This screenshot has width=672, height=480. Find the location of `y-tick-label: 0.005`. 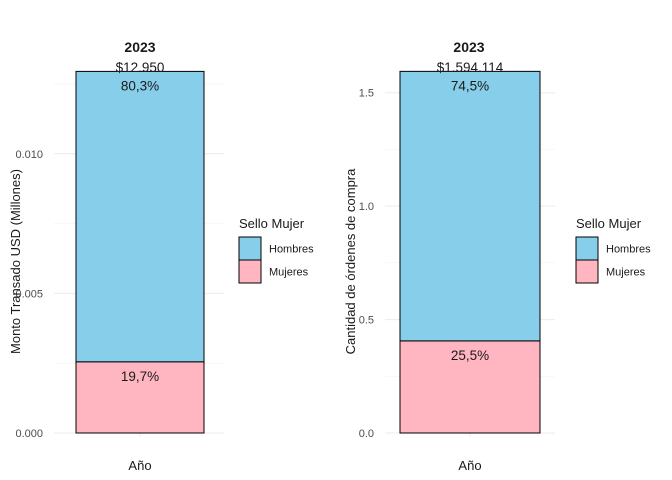

y-tick-label: 0.005 is located at coordinates (29, 294).